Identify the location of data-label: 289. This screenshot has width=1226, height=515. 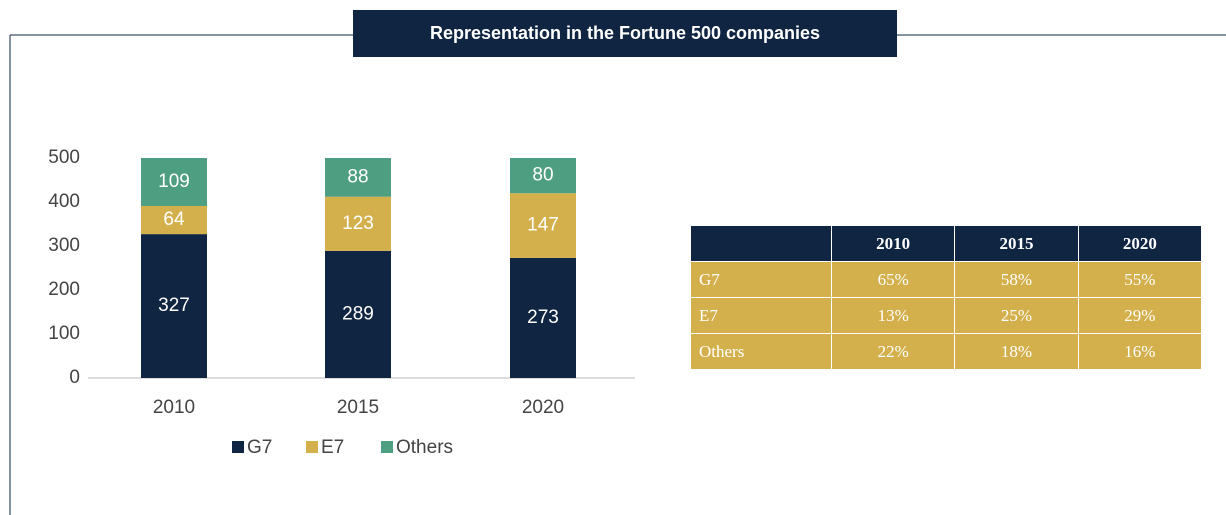
(358, 313).